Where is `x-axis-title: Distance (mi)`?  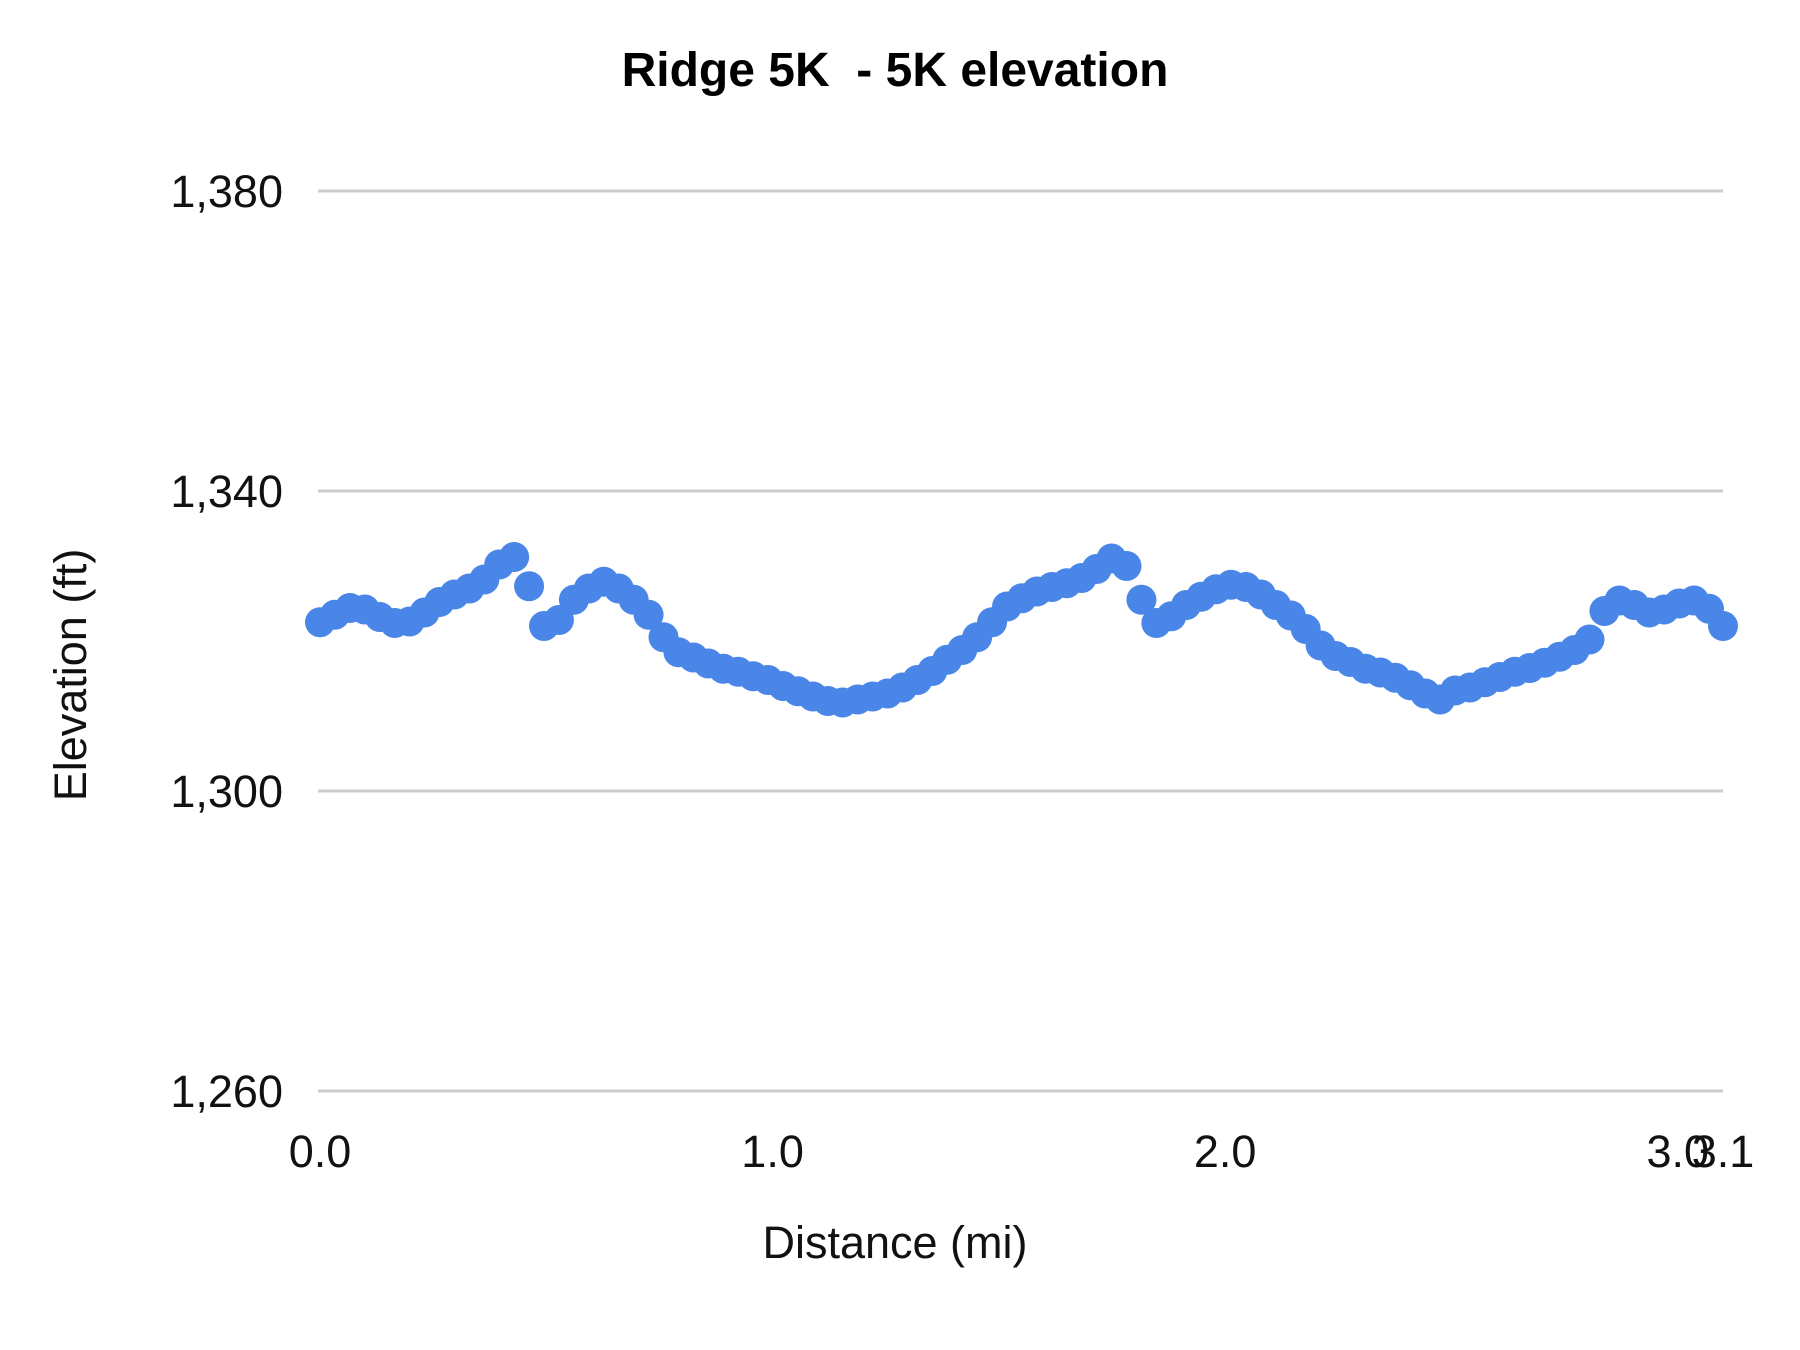 x-axis-title: Distance (mi) is located at coordinates (894, 1242).